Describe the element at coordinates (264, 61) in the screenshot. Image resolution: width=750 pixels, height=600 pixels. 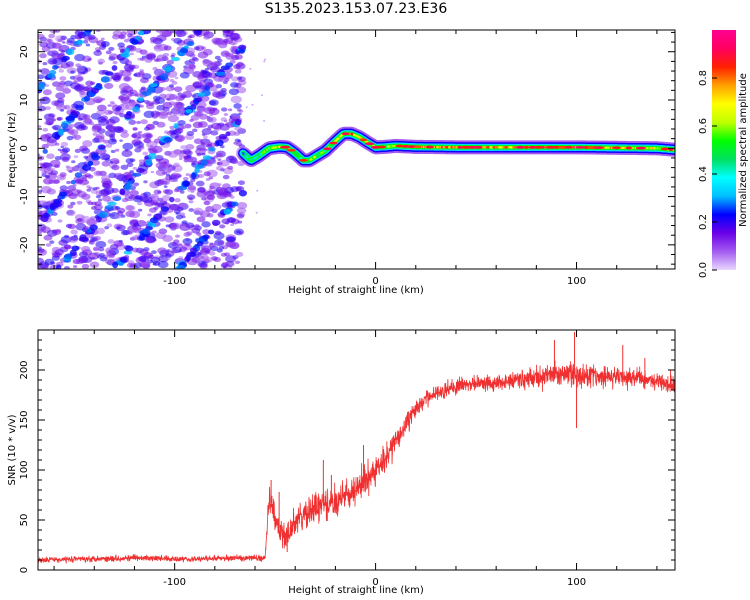
I see `noise-dot` at that location.